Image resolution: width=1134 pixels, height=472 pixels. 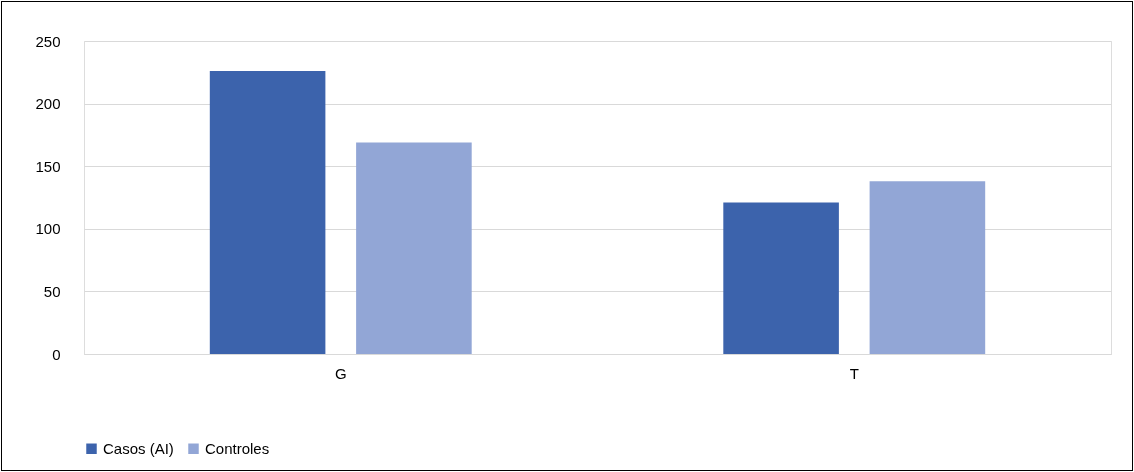 I want to click on y-tick-label: 50, so click(x=52, y=291).